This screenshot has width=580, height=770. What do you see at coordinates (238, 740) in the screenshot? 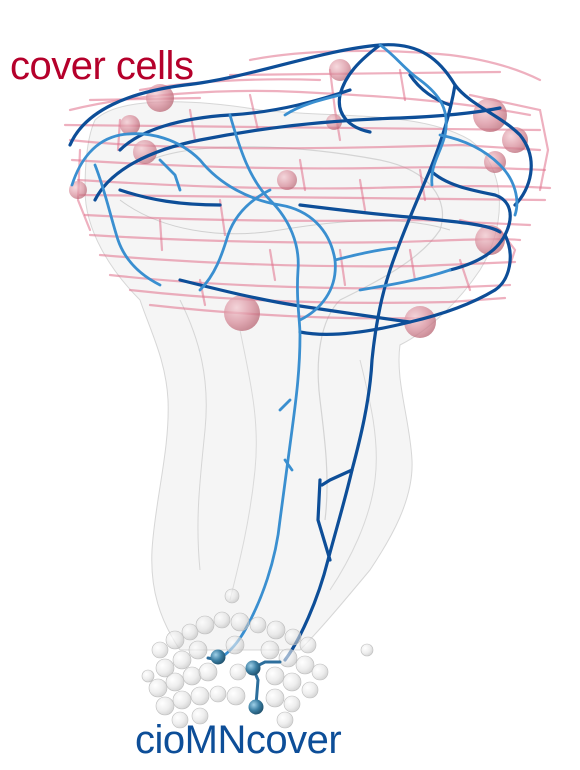
I see `ciomn-cover-label: cioMNcover` at bounding box center [238, 740].